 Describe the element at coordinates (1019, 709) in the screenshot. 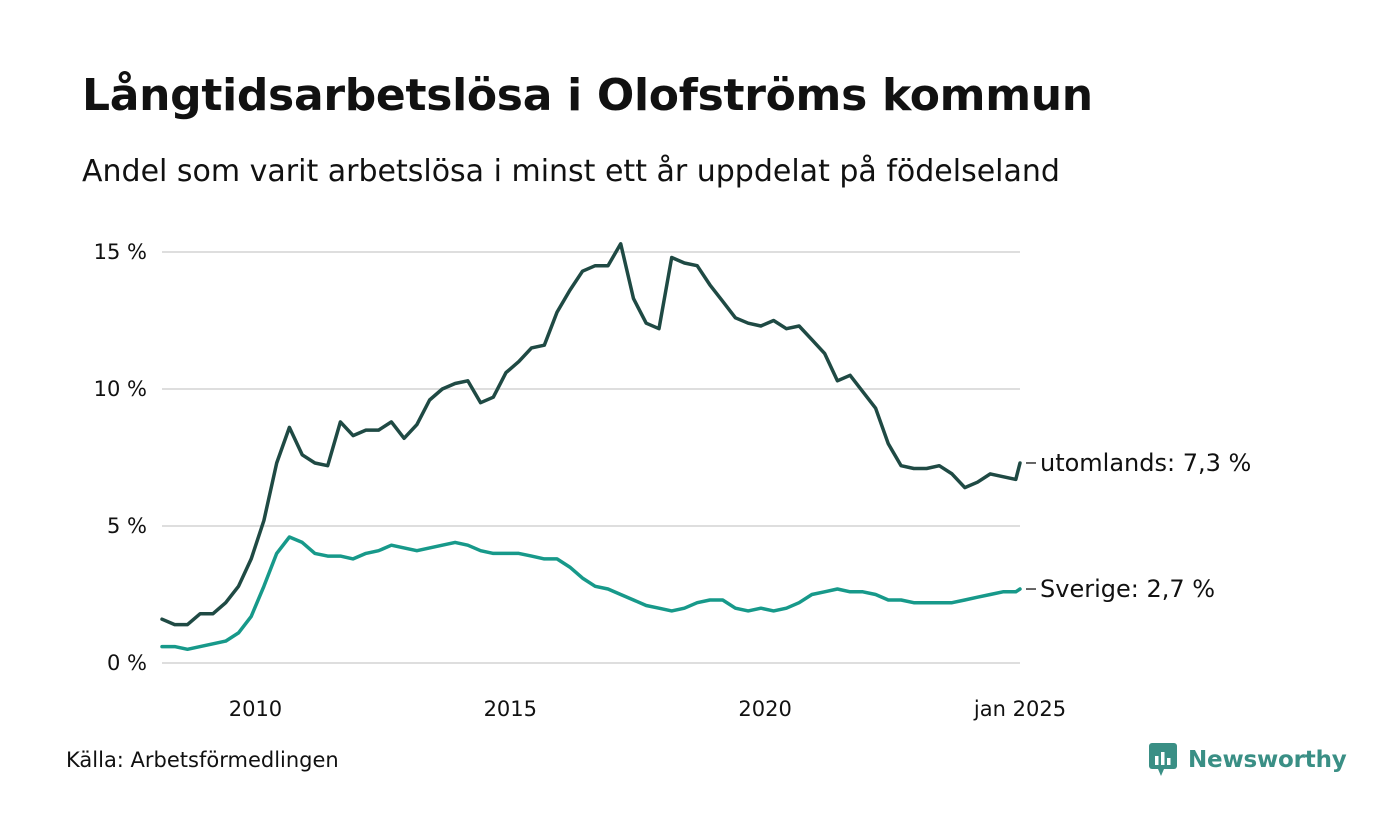

I see `x-tick-label: jan 2025` at that location.